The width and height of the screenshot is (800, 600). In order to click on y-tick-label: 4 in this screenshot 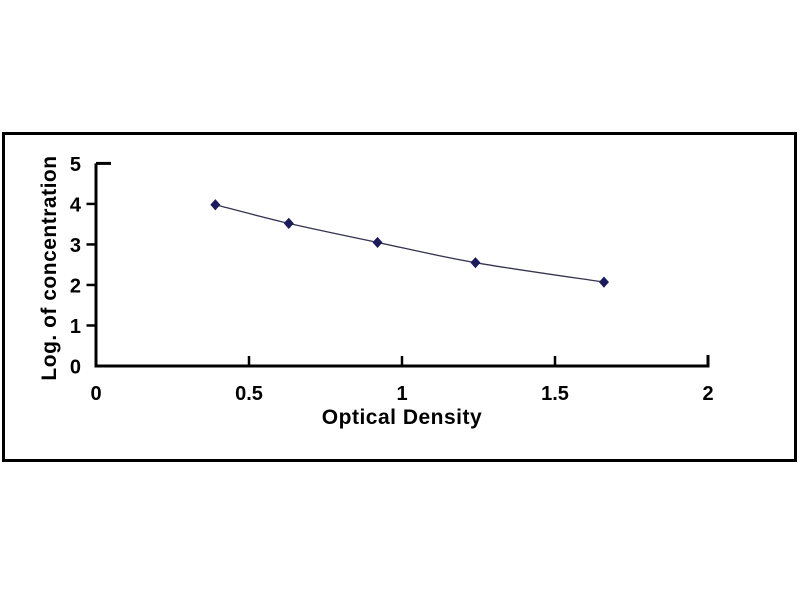, I will do `click(76, 205)`.